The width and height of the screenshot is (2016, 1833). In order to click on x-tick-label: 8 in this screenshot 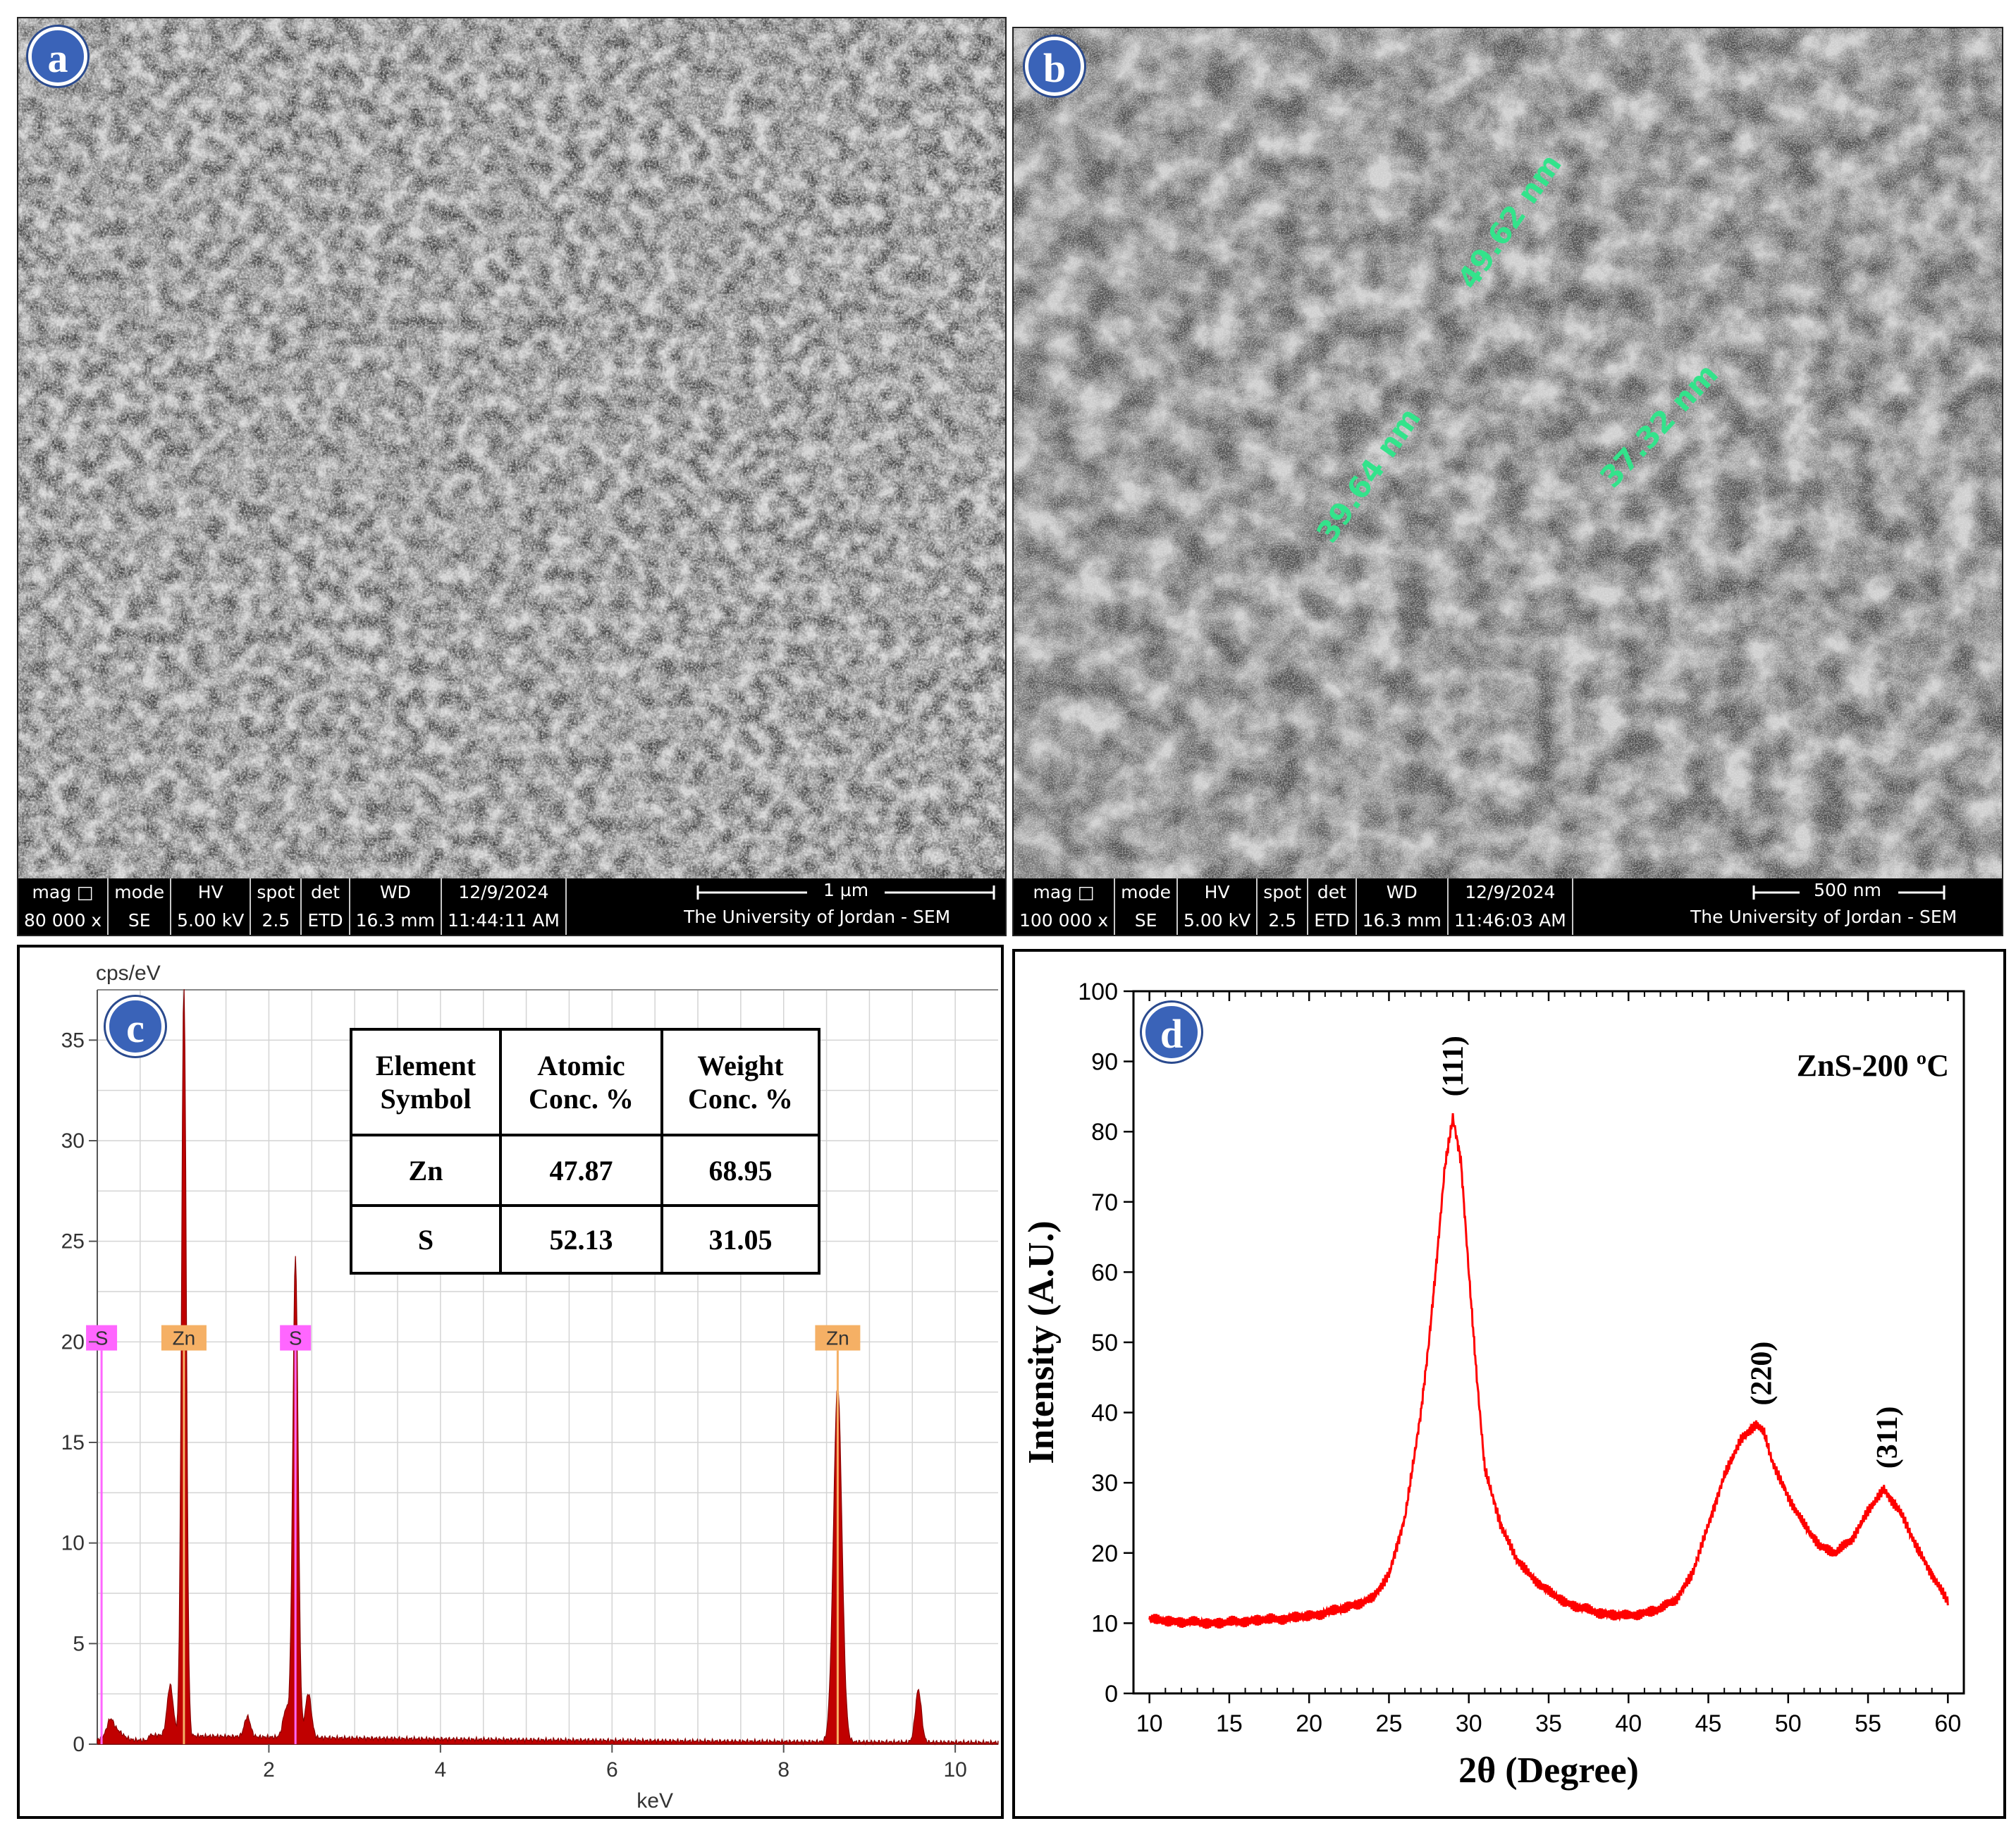, I will do `click(783, 1770)`.